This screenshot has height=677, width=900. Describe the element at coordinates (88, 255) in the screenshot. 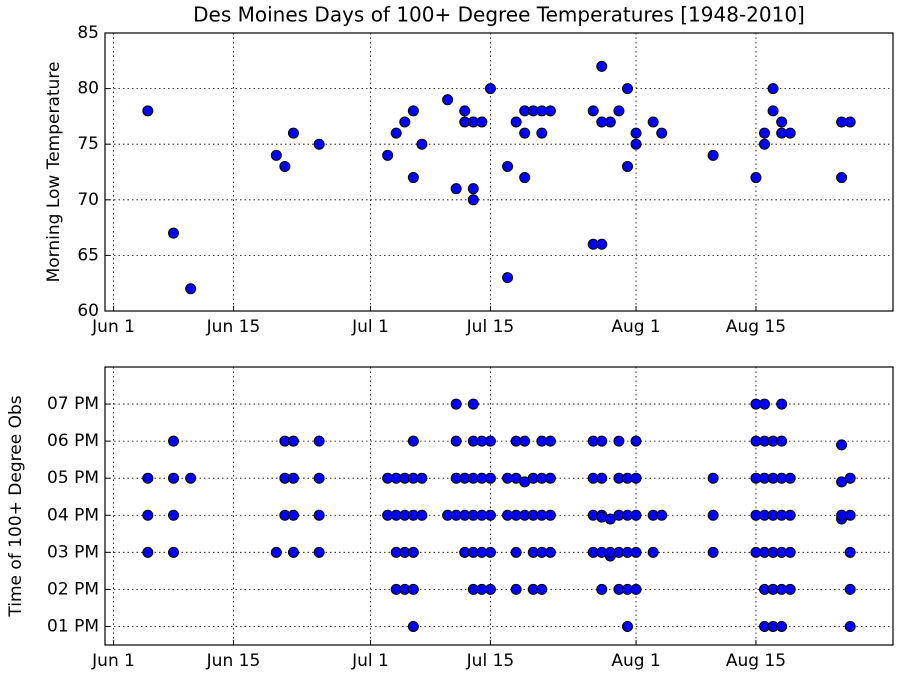

I see `y-tick-label: 65` at that location.